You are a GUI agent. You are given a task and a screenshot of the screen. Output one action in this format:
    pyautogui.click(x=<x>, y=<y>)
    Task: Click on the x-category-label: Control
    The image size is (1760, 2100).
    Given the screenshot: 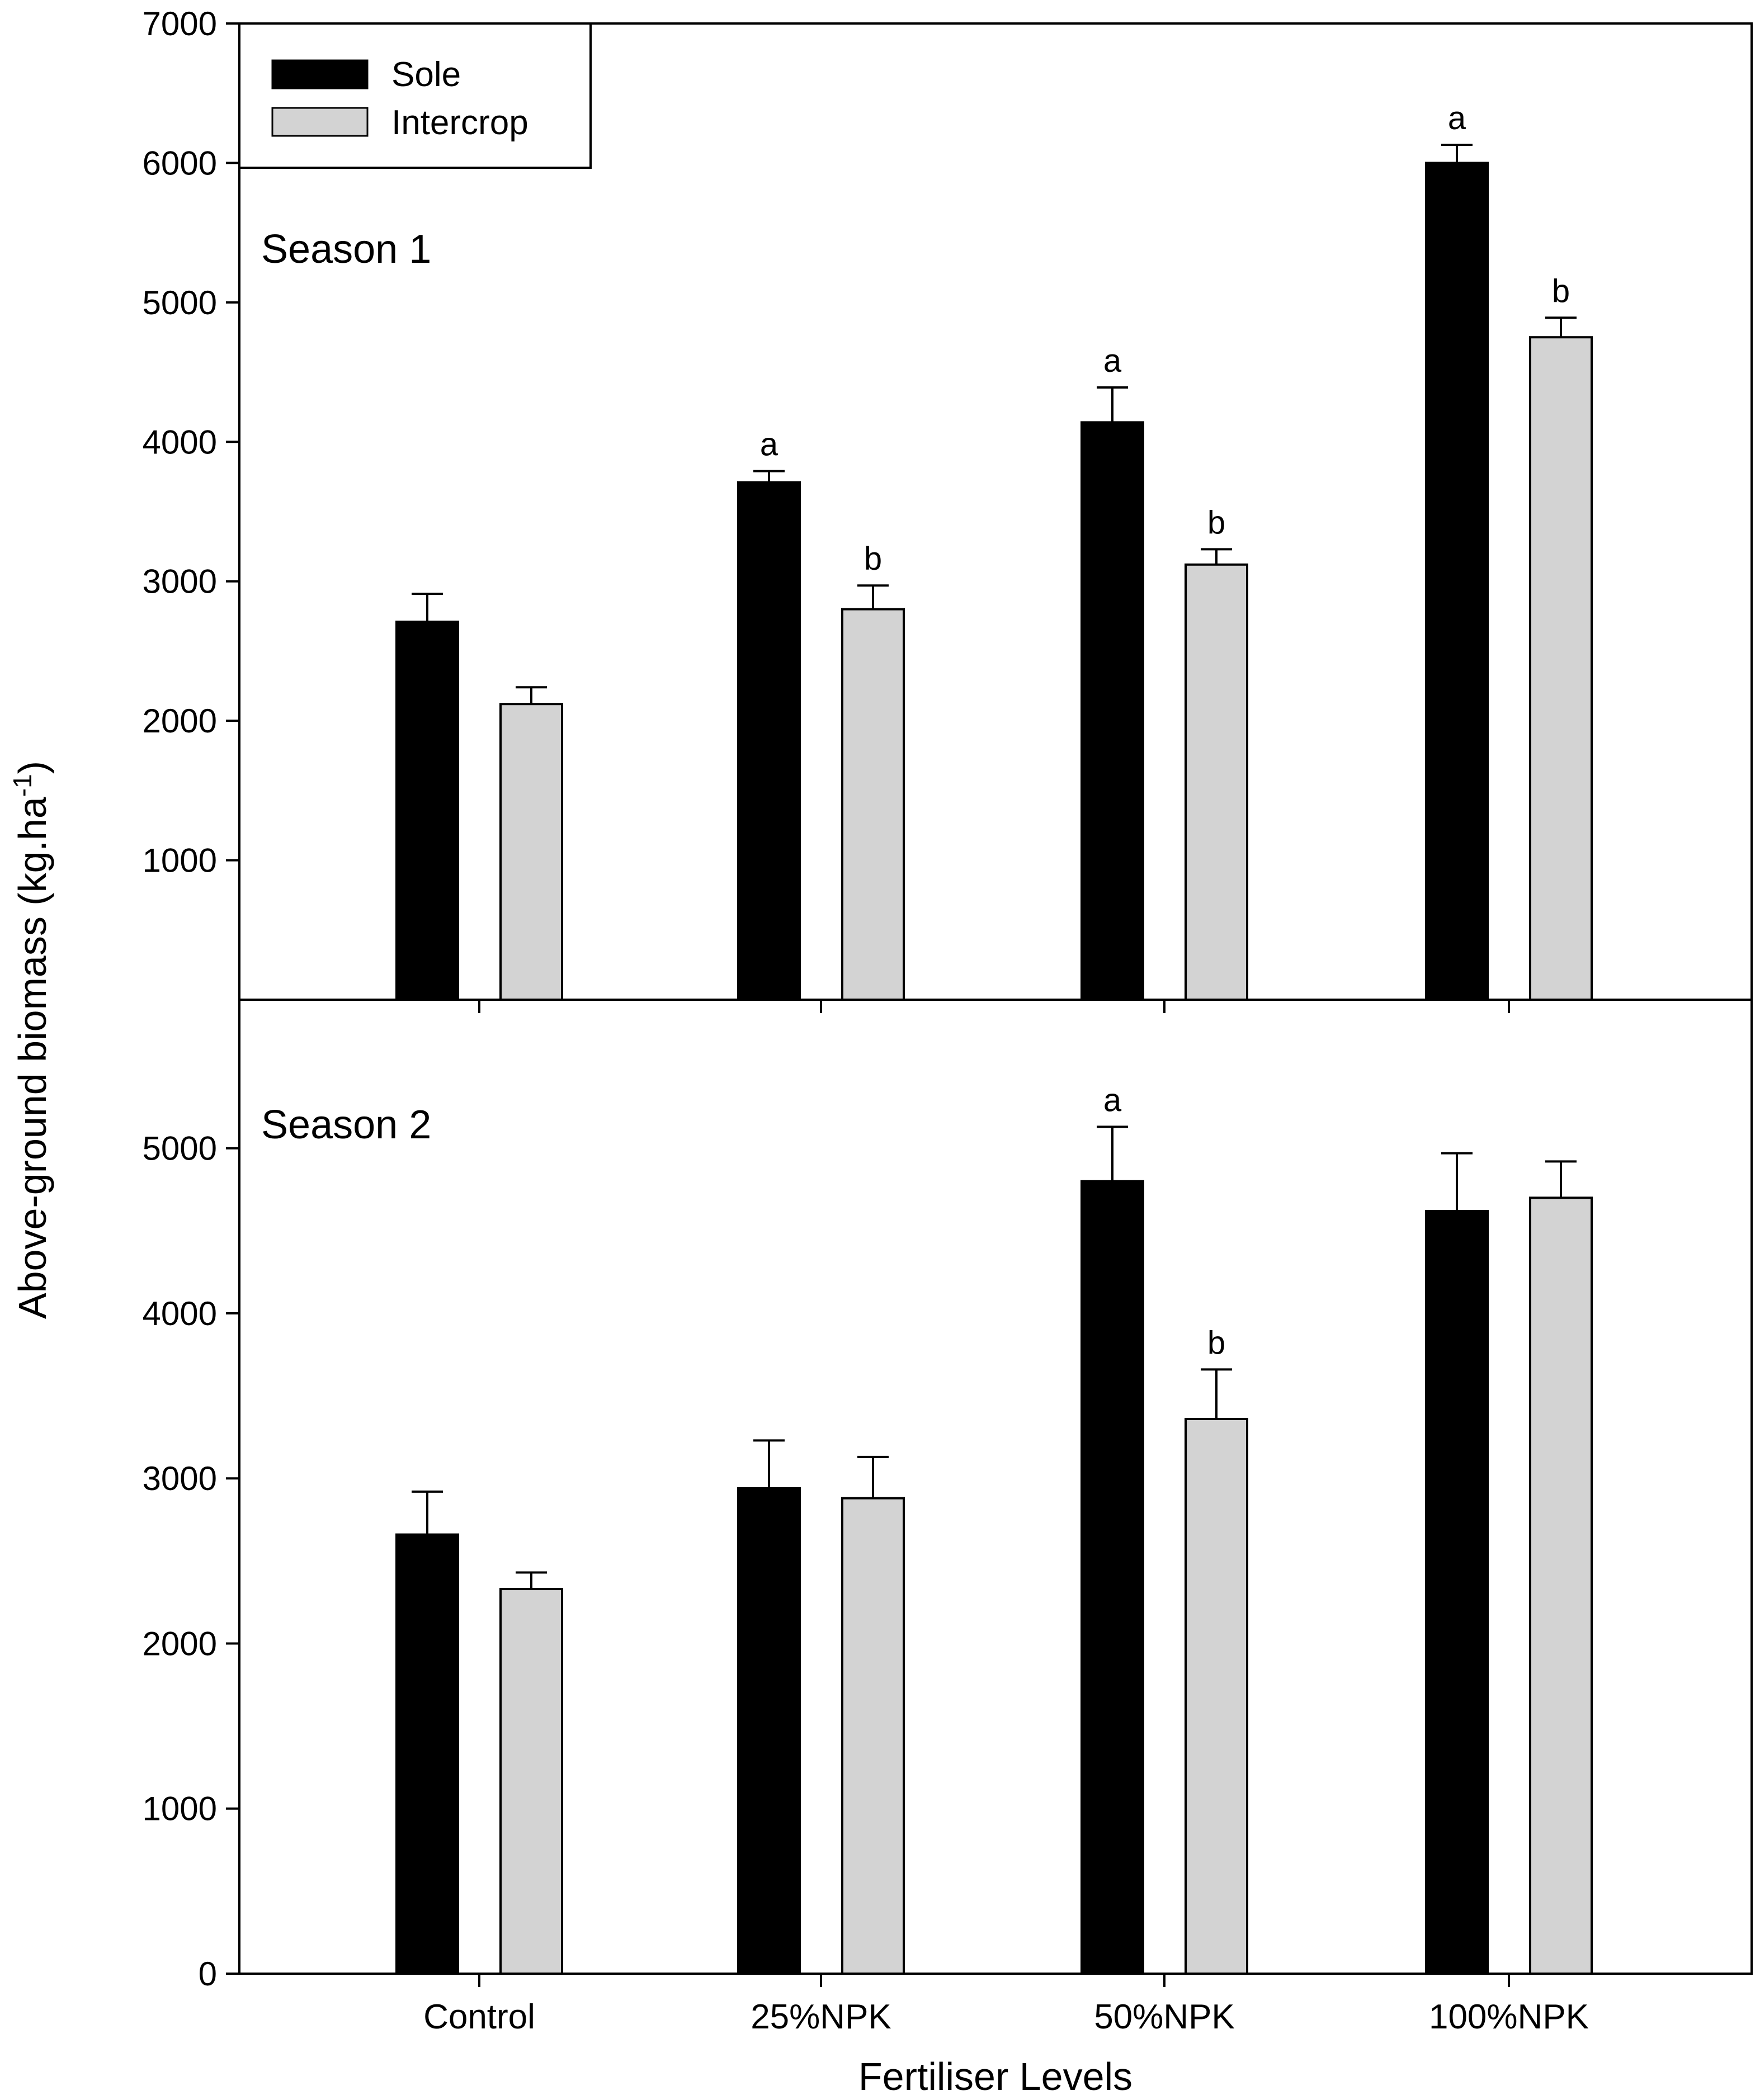 What is the action you would take?
    pyautogui.click(x=479, y=2017)
    